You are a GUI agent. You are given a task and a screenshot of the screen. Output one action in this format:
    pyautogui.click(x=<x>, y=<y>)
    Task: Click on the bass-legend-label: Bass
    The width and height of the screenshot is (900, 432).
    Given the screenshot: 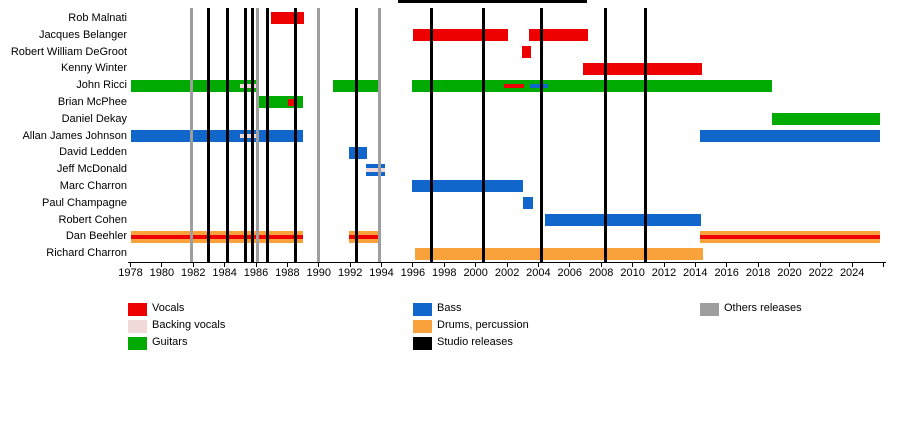 What is the action you would take?
    pyautogui.click(x=449, y=308)
    